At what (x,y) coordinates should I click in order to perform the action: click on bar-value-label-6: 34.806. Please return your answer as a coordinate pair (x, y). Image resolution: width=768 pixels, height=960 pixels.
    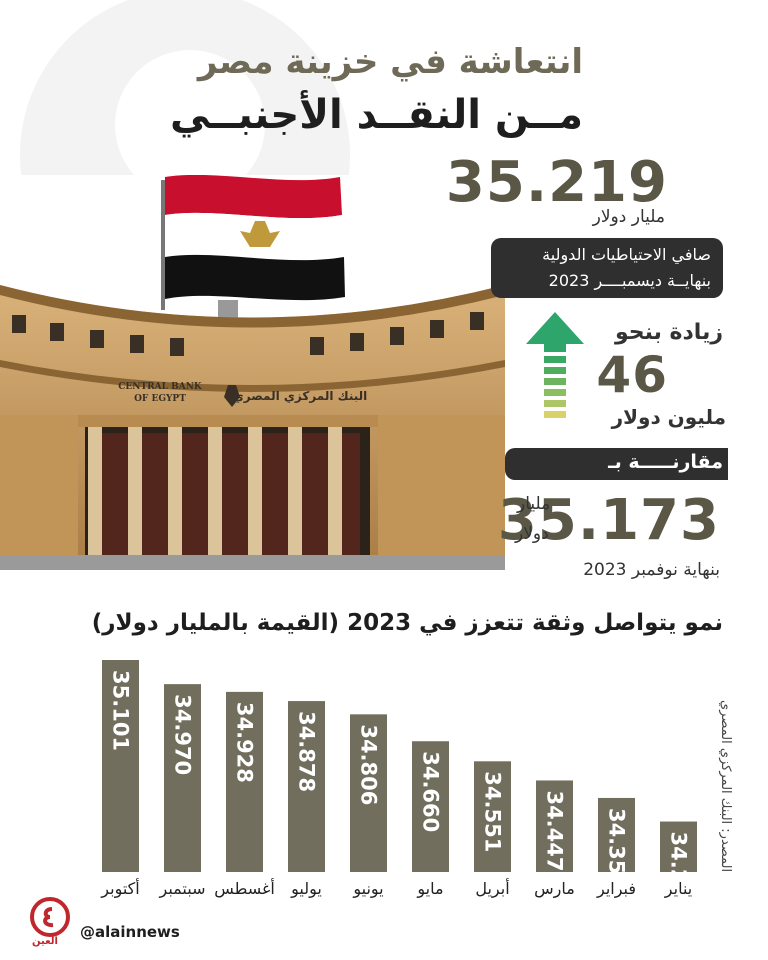
    Looking at the image, I should click on (369, 764).